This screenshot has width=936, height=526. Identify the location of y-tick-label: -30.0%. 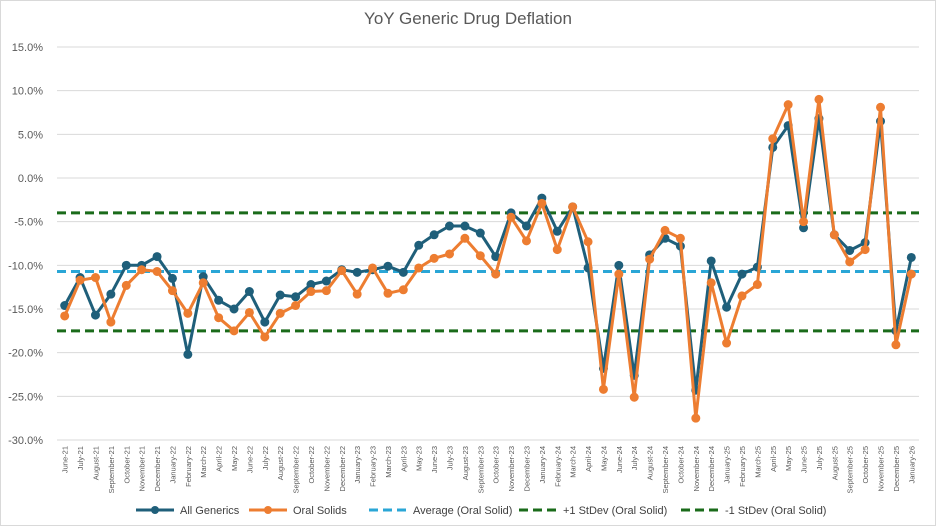
(25, 441).